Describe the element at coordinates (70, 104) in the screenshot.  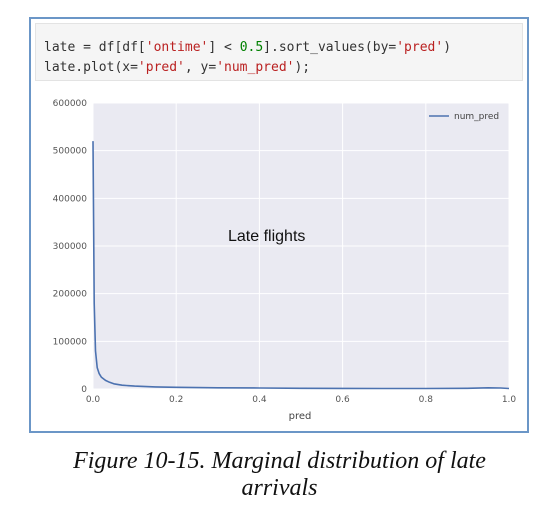
I see `y-tick-label: 600000` at that location.